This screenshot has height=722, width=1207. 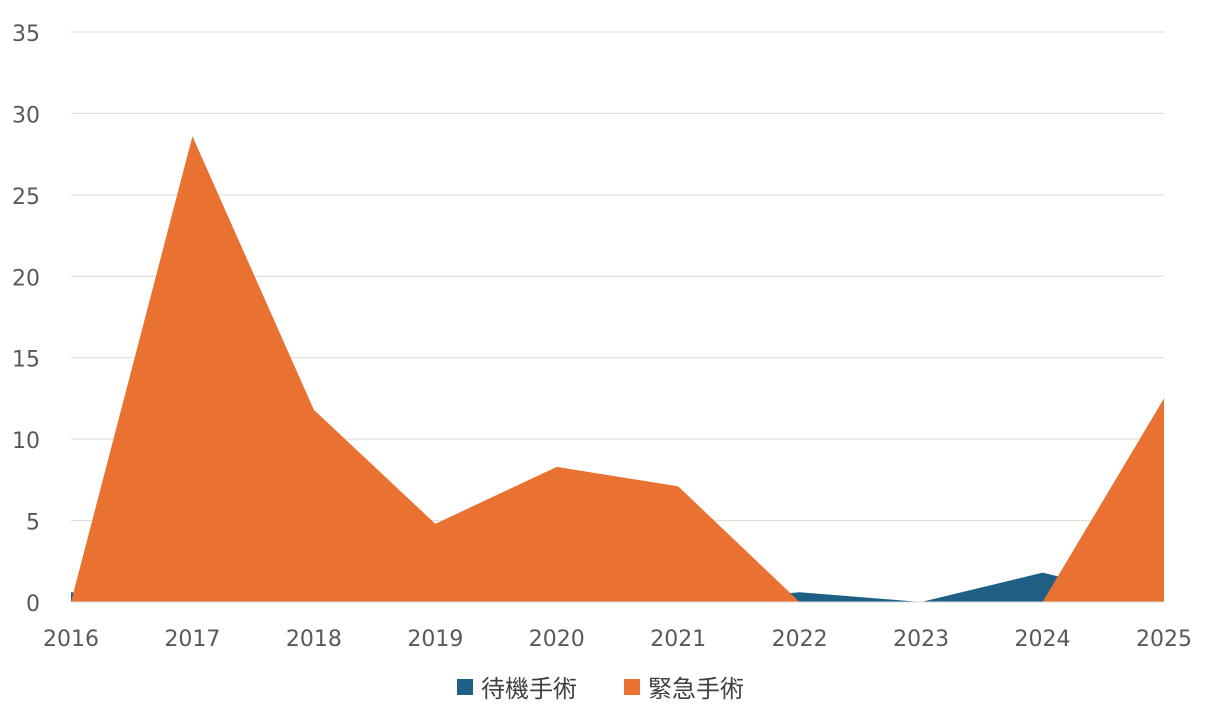 I want to click on y-tick-label: 5, so click(x=33, y=523).